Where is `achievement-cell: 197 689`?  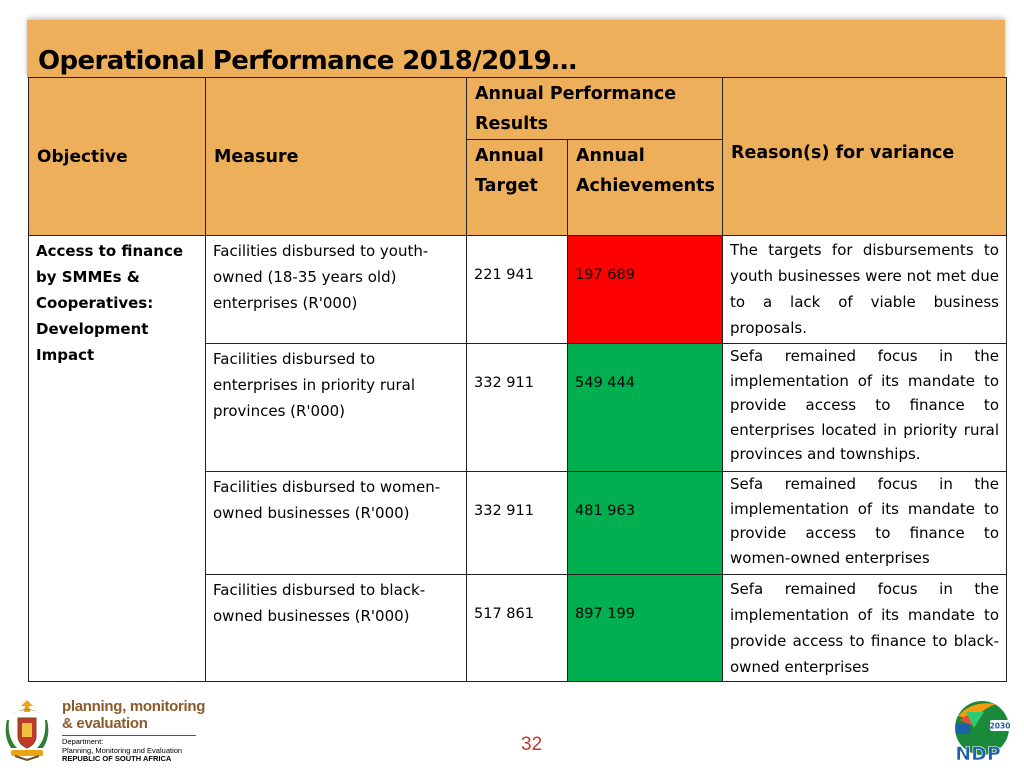 achievement-cell: 197 689 is located at coordinates (645, 289).